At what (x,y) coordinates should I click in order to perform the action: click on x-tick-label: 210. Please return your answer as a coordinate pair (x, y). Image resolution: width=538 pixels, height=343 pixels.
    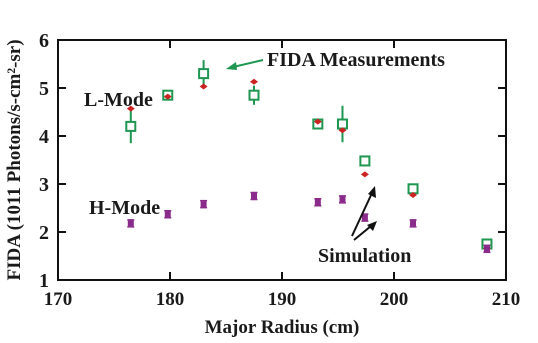
    Looking at the image, I should click on (506, 299).